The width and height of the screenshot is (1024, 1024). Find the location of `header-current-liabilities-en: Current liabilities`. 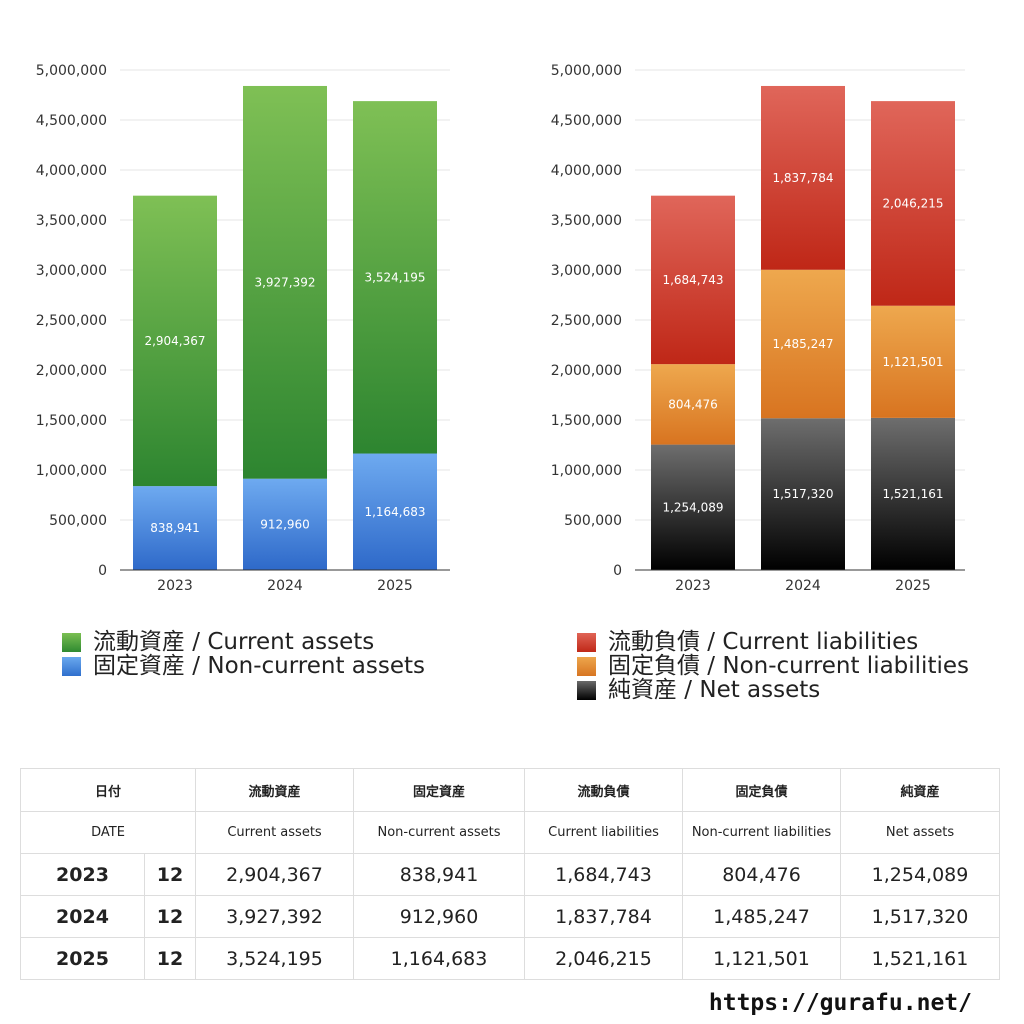

header-current-liabilities-en: Current liabilities is located at coordinates (604, 832).